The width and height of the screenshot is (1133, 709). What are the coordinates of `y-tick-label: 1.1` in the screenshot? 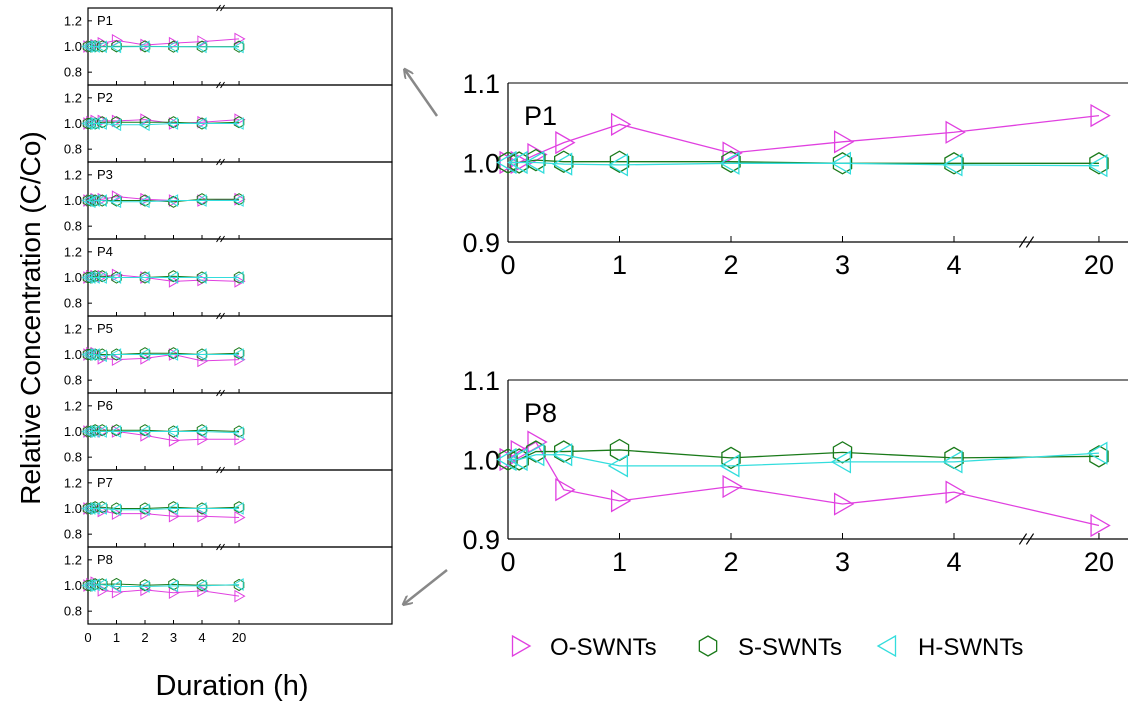 It's located at (481, 84).